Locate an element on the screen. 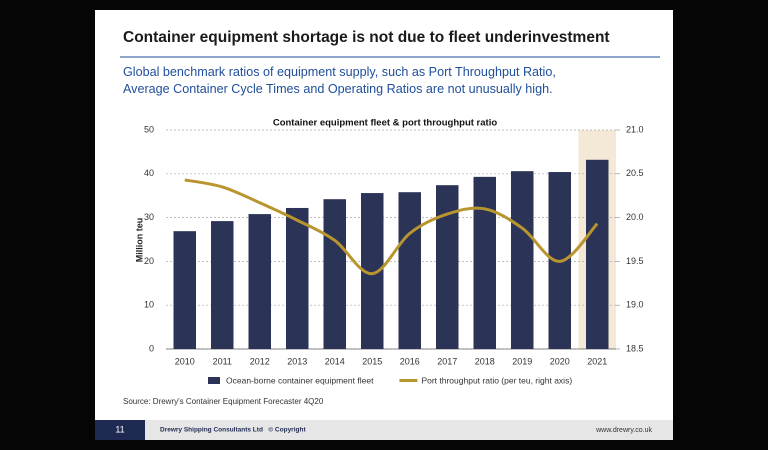 The height and width of the screenshot is (450, 768). y-tick-label: 30 is located at coordinates (149, 217).